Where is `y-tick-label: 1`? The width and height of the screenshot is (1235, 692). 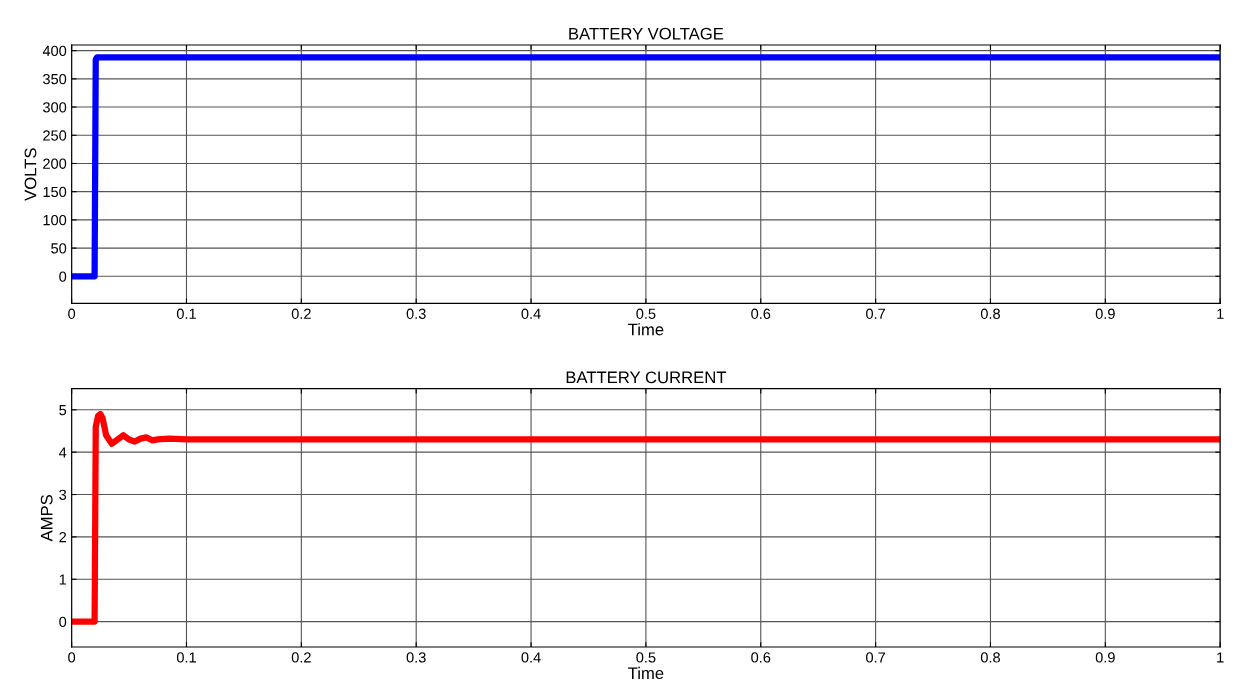
y-tick-label: 1 is located at coordinates (63, 579).